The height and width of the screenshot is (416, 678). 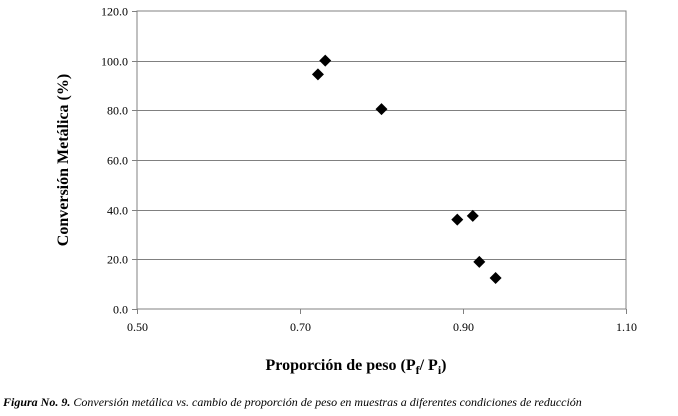 I want to click on y-tick-label: 20.0, so click(x=117, y=260).